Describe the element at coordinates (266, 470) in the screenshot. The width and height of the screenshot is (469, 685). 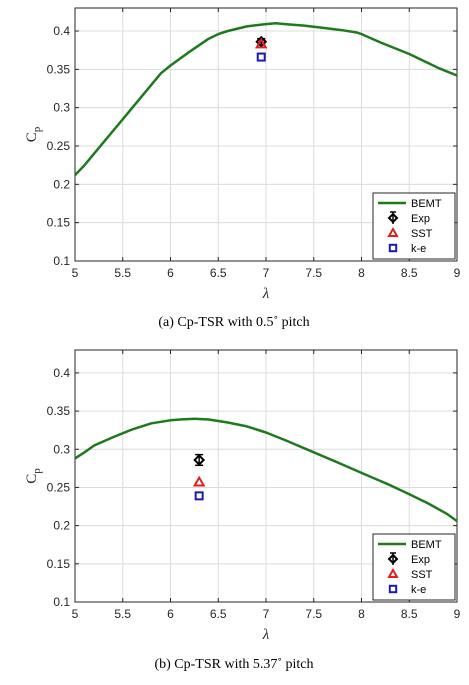
I see `bemt-line` at that location.